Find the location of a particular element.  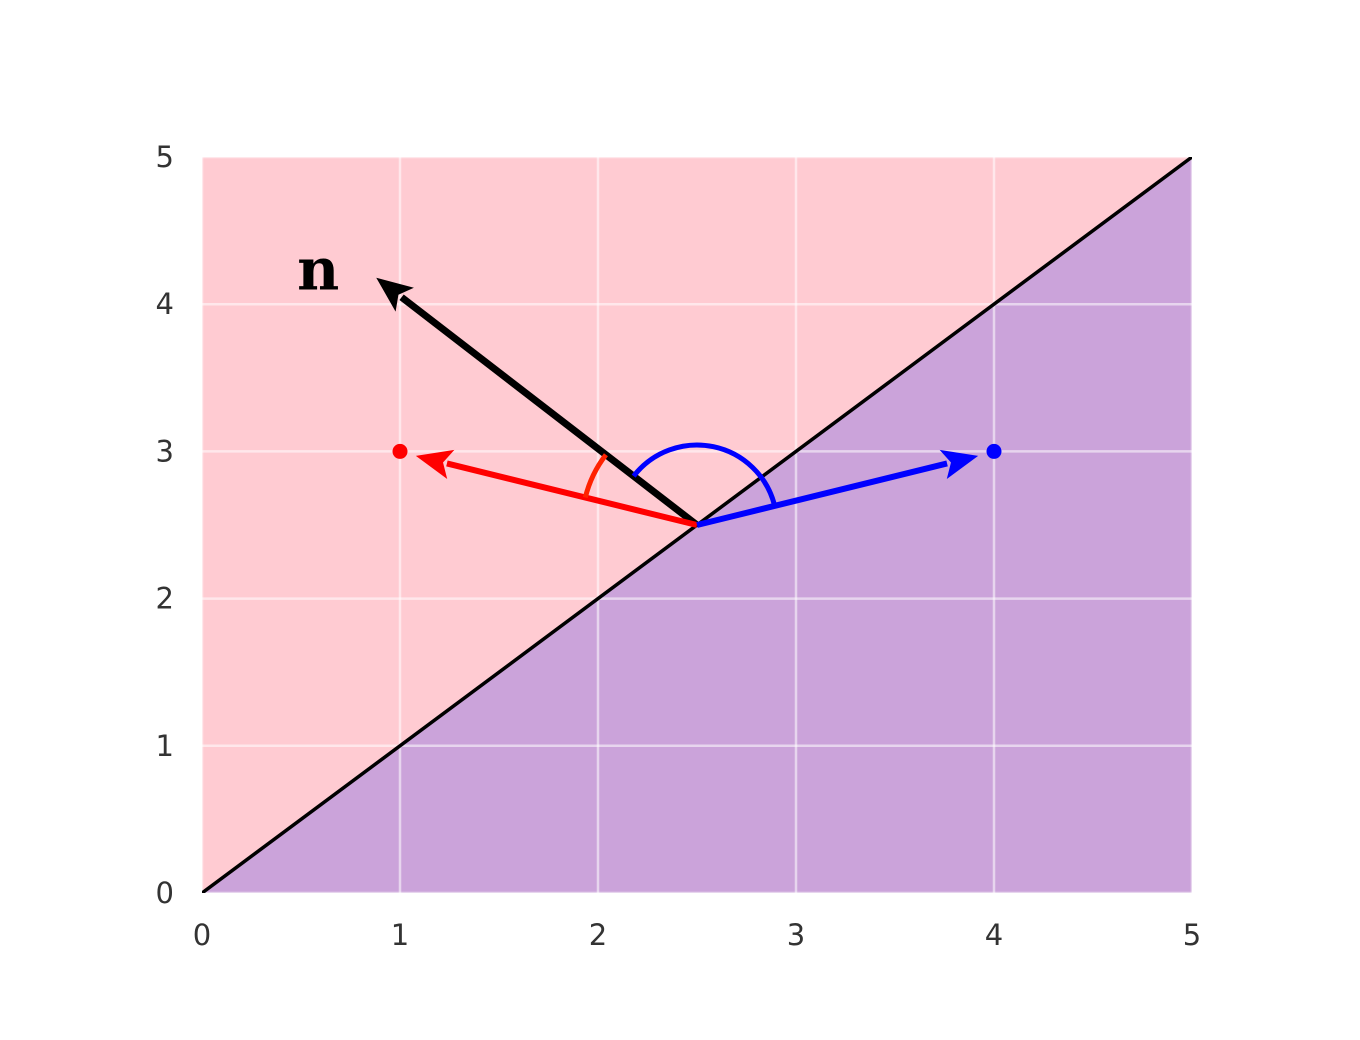

x-tick-label: 0 is located at coordinates (202, 935).